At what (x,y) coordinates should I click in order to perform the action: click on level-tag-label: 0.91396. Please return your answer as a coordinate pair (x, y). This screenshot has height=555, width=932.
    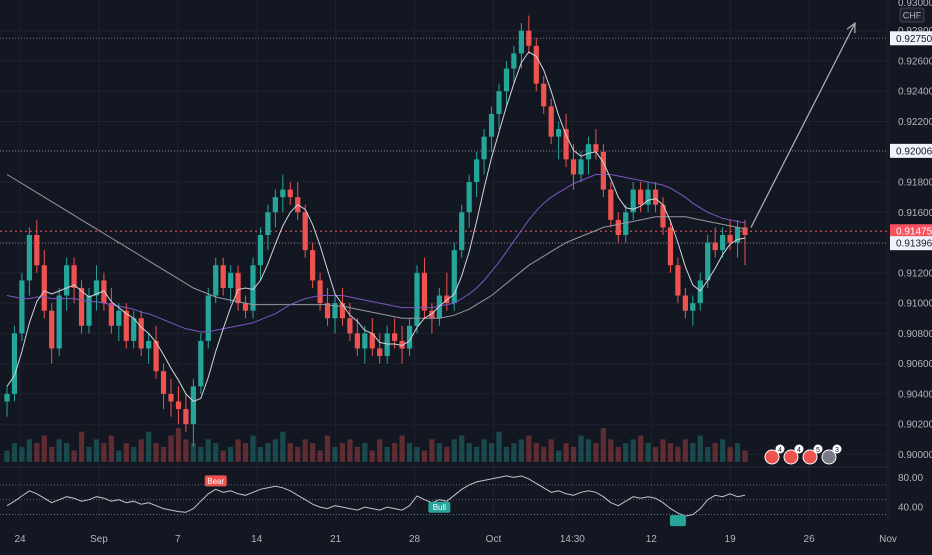
    Looking at the image, I should click on (914, 244).